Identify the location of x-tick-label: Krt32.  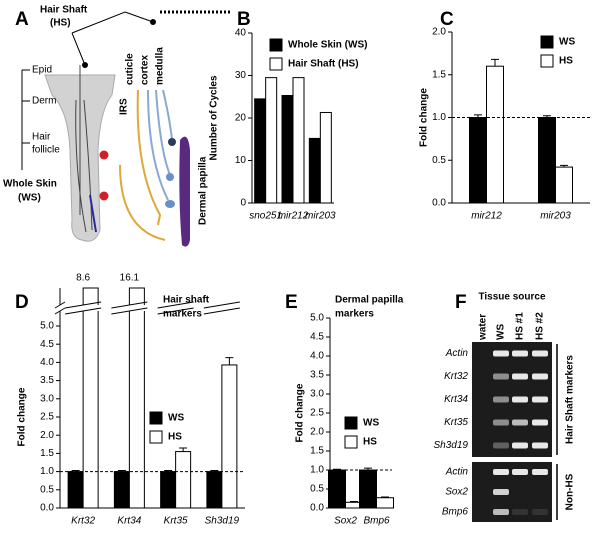
(83, 521).